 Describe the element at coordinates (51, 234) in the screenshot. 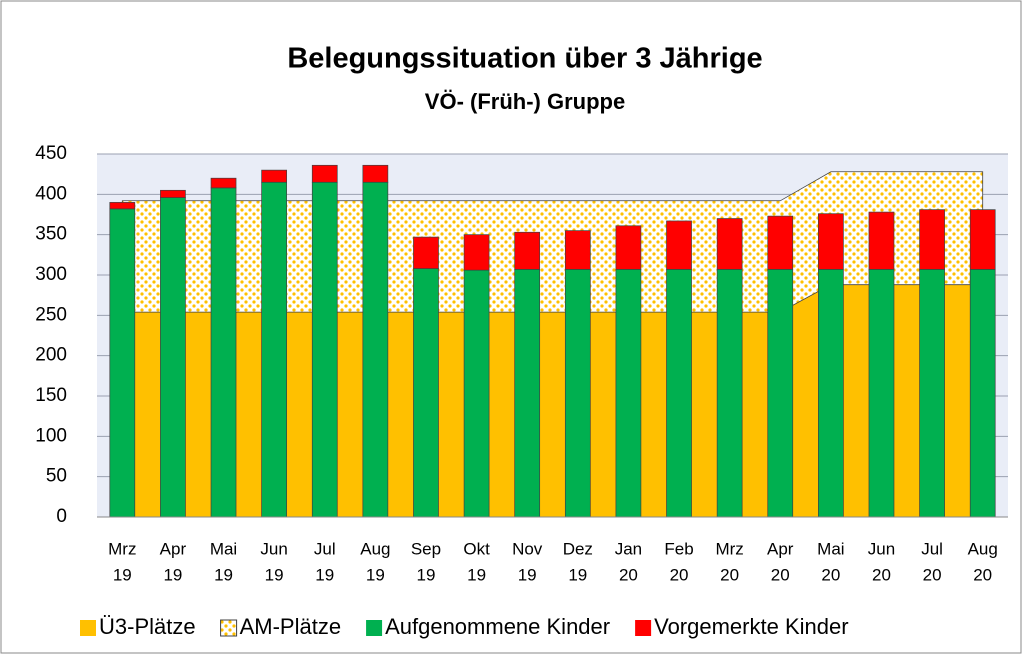

I see `y-tick-label: 350` at that location.